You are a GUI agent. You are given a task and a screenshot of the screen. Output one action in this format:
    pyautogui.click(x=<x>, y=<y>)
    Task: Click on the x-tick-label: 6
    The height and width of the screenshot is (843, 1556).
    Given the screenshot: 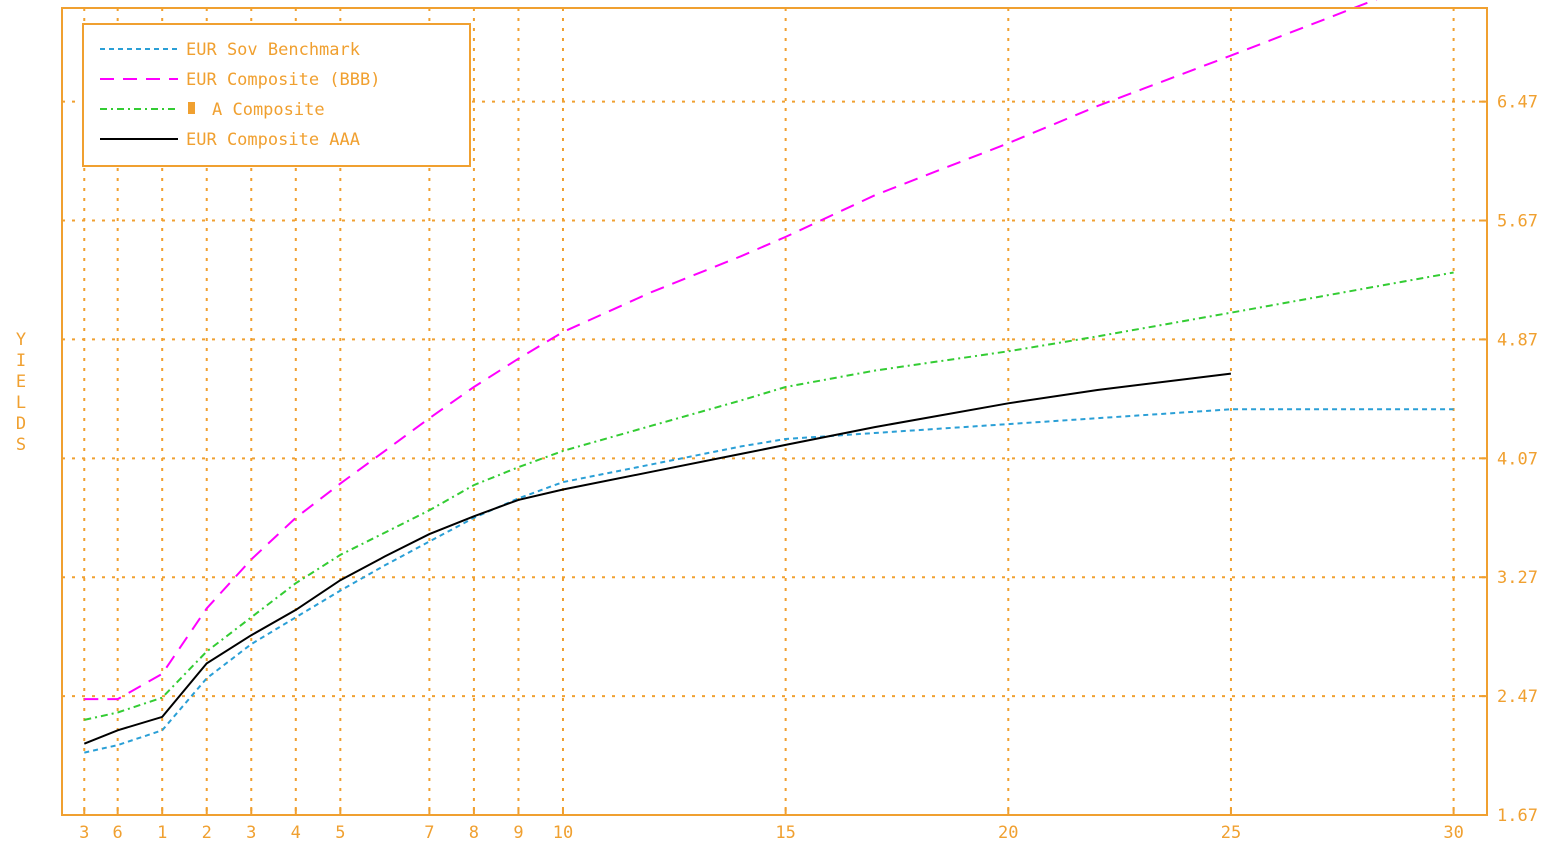 What is the action you would take?
    pyautogui.click(x=118, y=833)
    